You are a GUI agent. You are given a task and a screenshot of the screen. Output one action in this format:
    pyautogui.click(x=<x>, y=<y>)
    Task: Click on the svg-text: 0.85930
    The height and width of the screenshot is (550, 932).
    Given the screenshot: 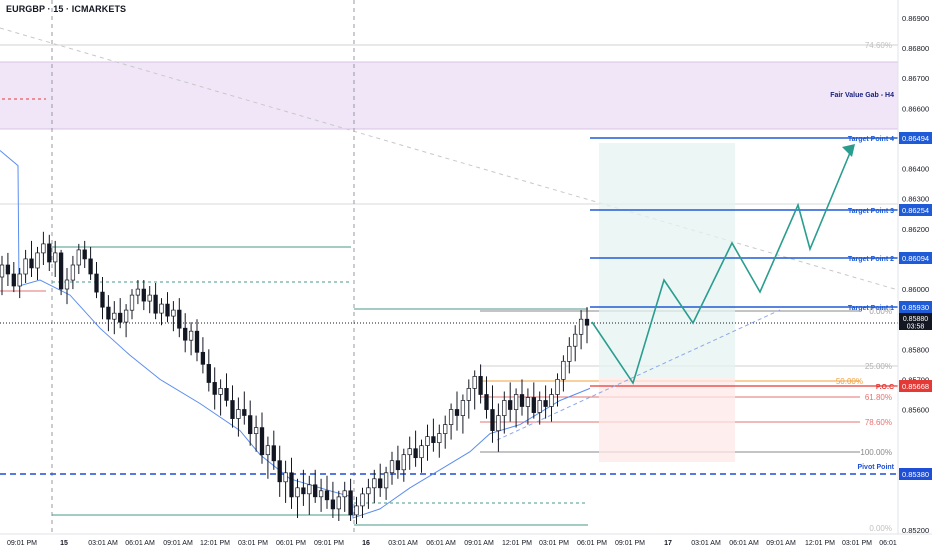 What is the action you would take?
    pyautogui.click(x=915, y=307)
    